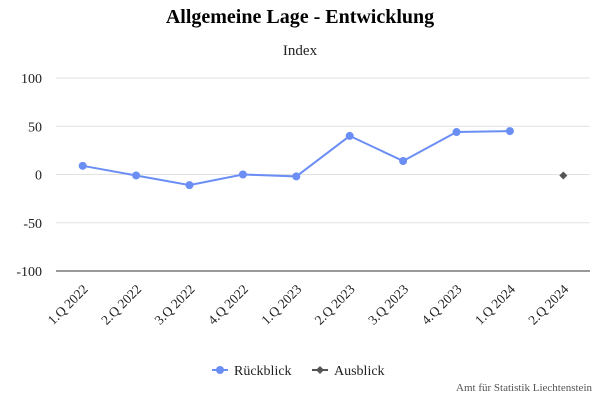  Describe the element at coordinates (548, 304) in the screenshot. I see `x-tick-label: 2.Q 2024` at that location.